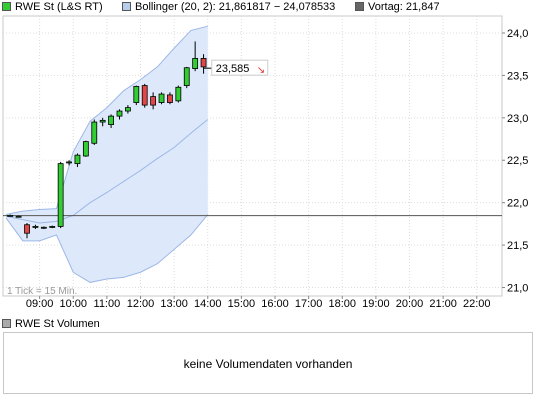 This screenshot has width=545, height=401. I want to click on legend-item-prev-close: Vortag: 21,847, so click(397, 7).